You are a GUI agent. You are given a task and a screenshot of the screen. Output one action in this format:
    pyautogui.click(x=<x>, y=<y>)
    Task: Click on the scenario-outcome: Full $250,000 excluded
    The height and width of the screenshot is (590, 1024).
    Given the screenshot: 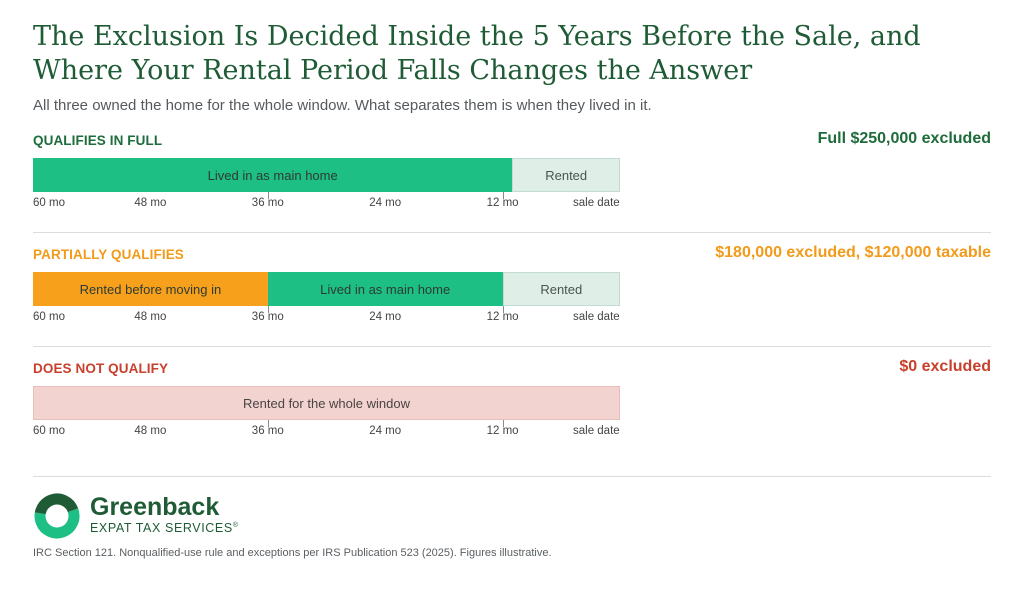 What is the action you would take?
    pyautogui.click(x=904, y=138)
    